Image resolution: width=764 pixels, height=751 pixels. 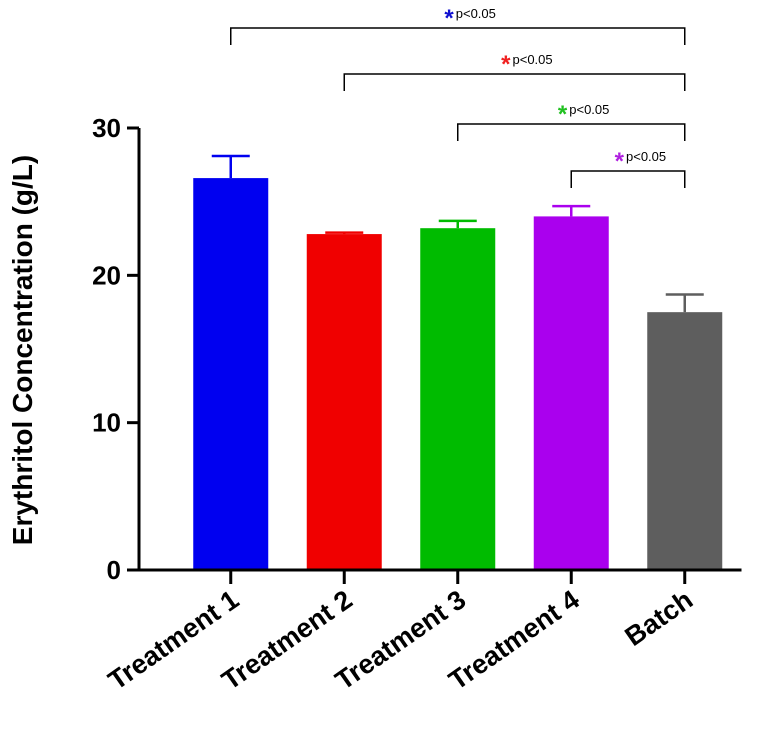 What do you see at coordinates (458, 96) in the screenshot?
I see `significance-brackets: * p<0.05* p<0.05* p<0.05* p<0.05` at bounding box center [458, 96].